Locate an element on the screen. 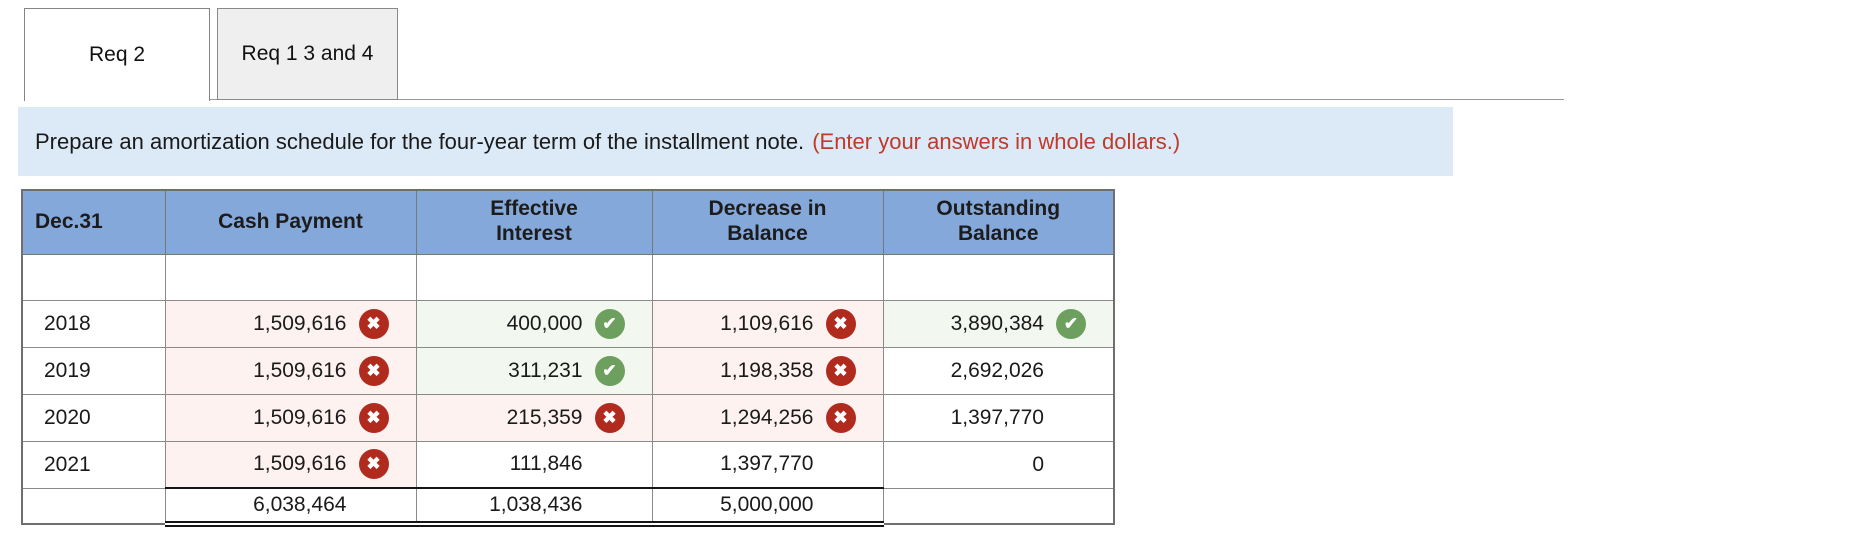 Image resolution: width=1873 pixels, height=548 pixels. total-effective-interest-cell: 1,038,436 is located at coordinates (534, 507).